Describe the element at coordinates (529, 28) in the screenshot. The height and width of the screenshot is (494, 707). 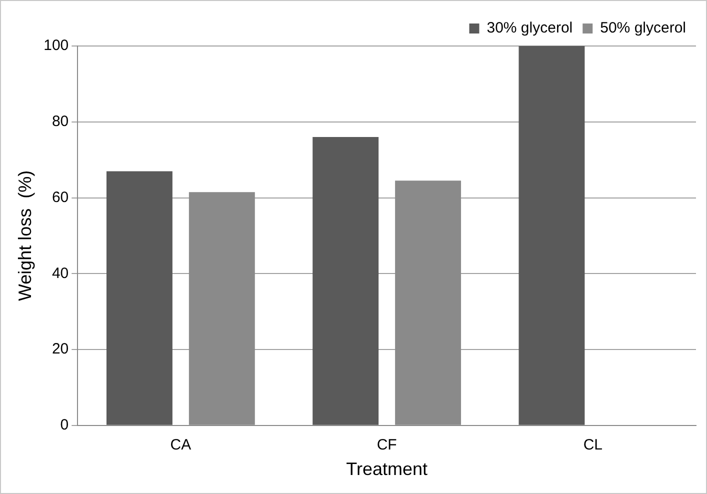
I see `legend-label: 30% glycerol` at that location.